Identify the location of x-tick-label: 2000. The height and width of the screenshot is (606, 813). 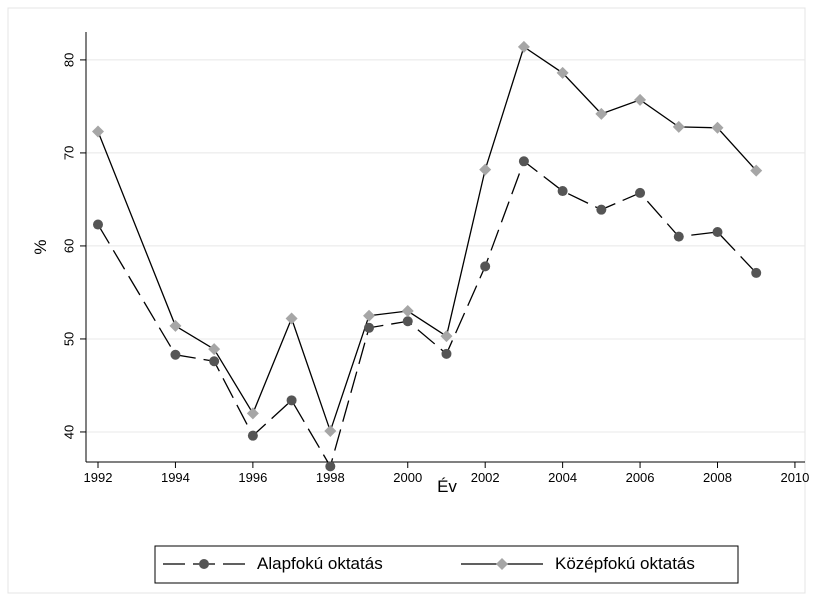
(407, 477).